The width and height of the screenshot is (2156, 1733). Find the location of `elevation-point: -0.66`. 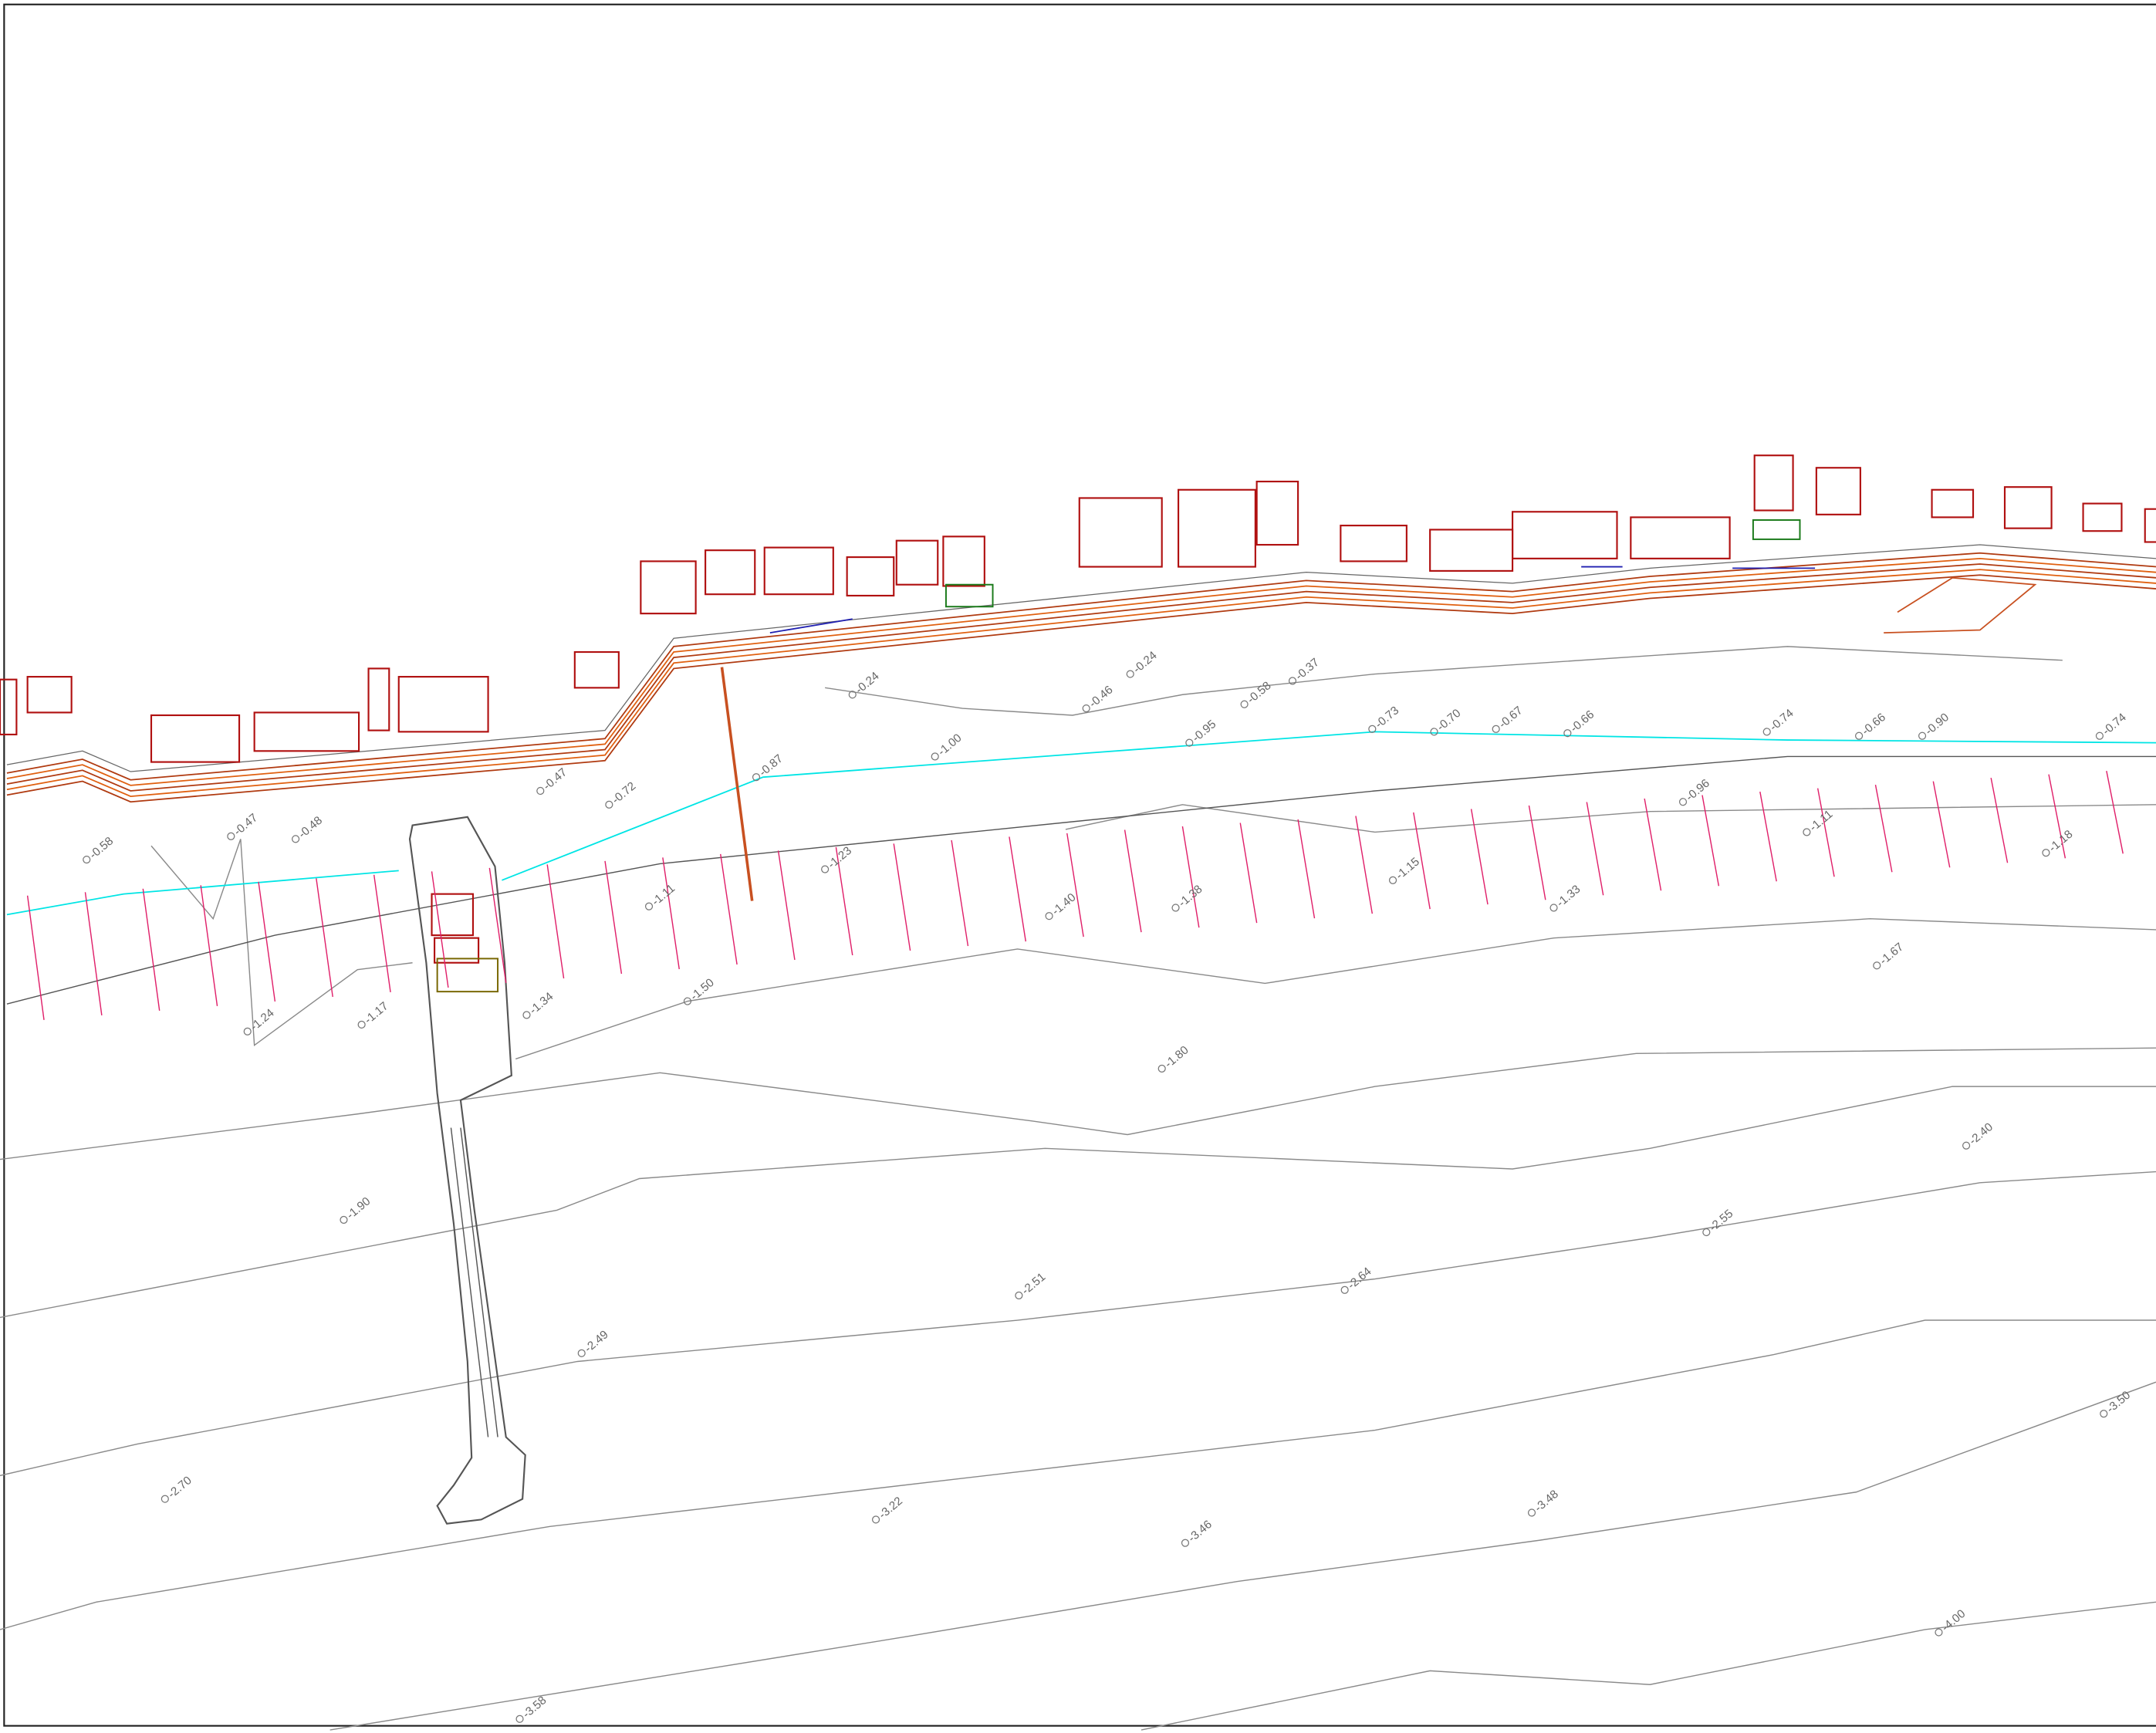

elevation-point: -0.66 is located at coordinates (1871, 725).